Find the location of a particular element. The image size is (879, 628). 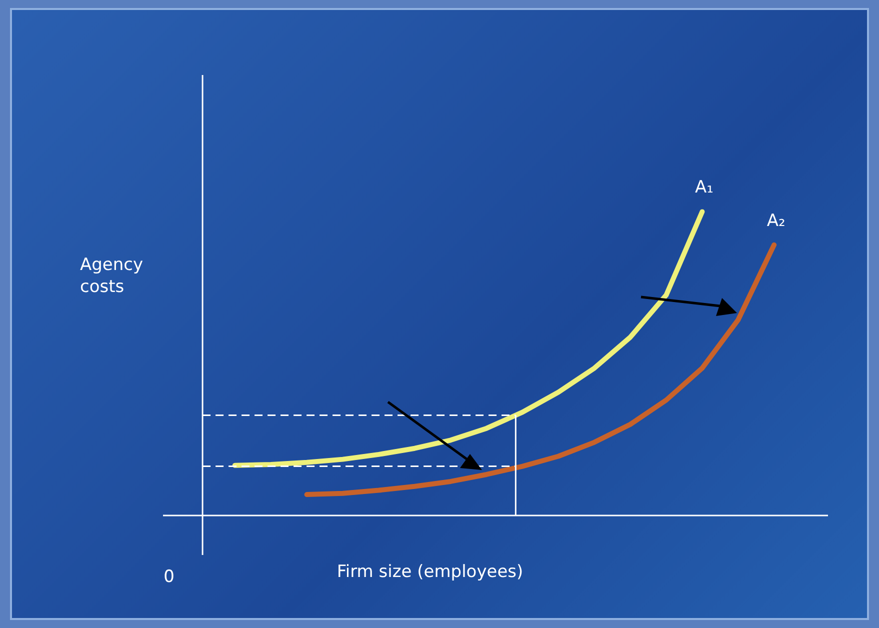

series-label: A₁ is located at coordinates (704, 188).